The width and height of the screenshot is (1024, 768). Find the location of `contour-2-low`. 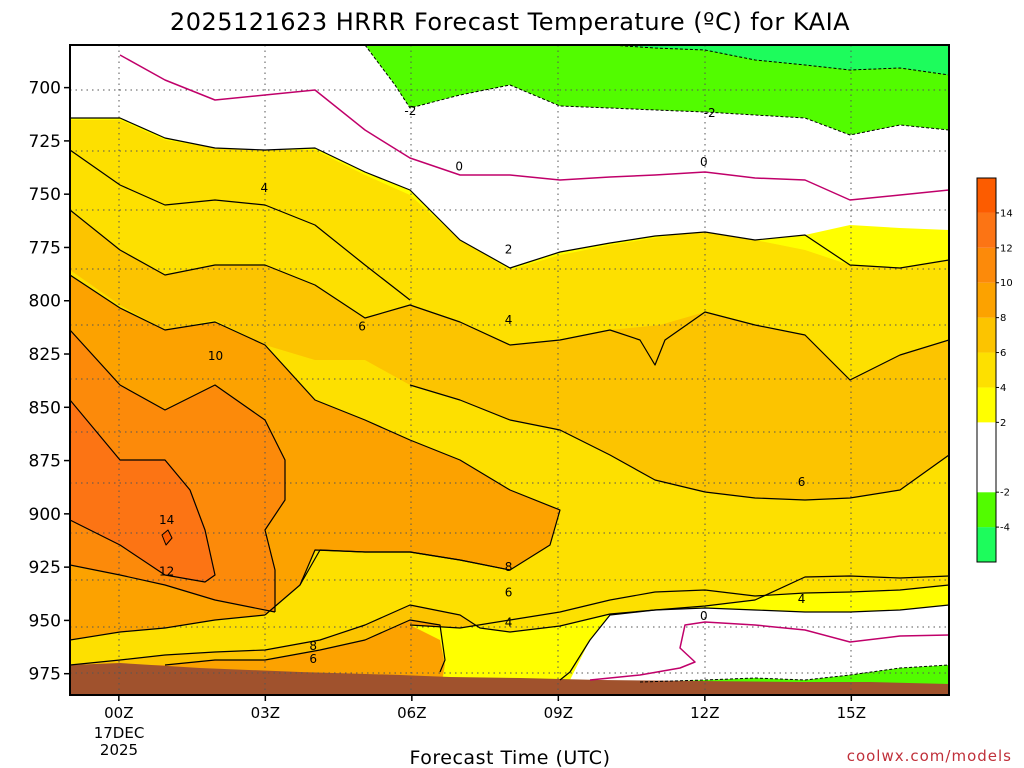

contour-2-low is located at coordinates (754, 642).